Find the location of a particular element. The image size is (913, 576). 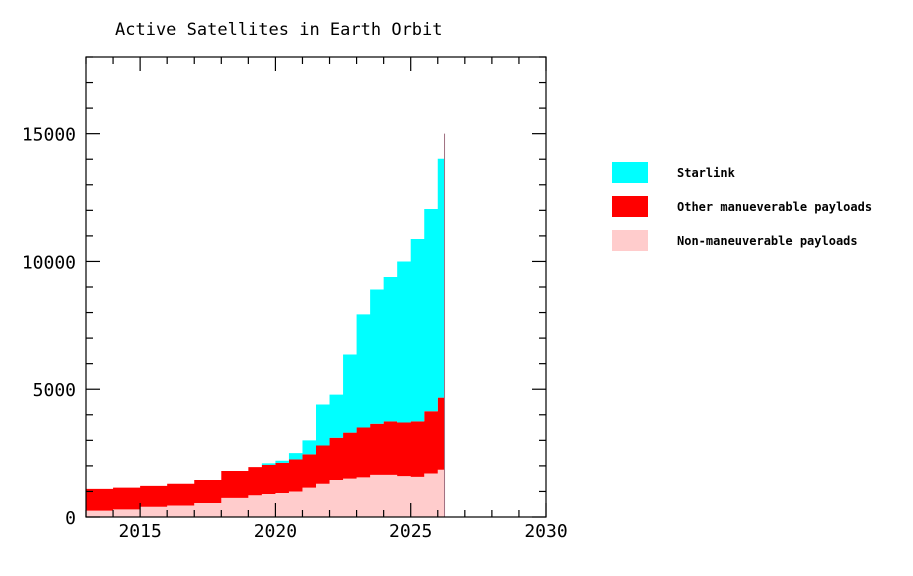

x-tick-label: 2030 is located at coordinates (545, 531).